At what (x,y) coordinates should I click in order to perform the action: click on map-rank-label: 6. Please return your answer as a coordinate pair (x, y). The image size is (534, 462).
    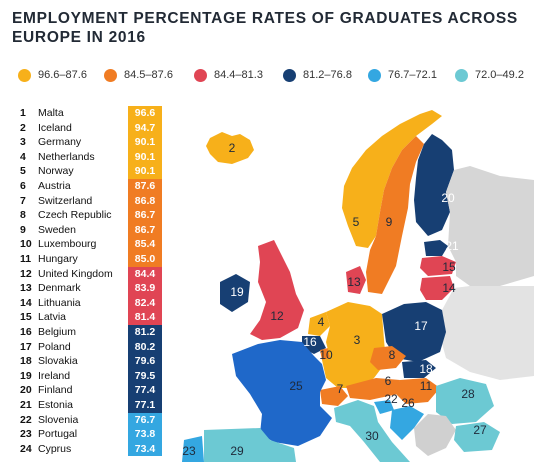
    Looking at the image, I should click on (388, 381).